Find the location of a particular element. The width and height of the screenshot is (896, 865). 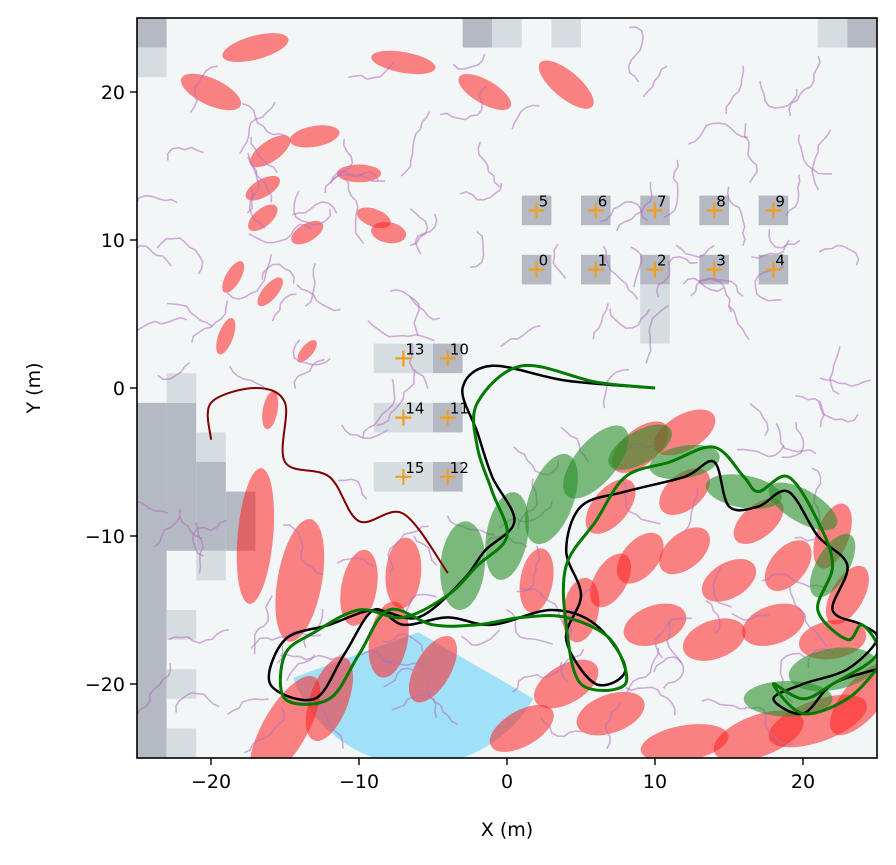

landmark-label: 8 is located at coordinates (721, 201).